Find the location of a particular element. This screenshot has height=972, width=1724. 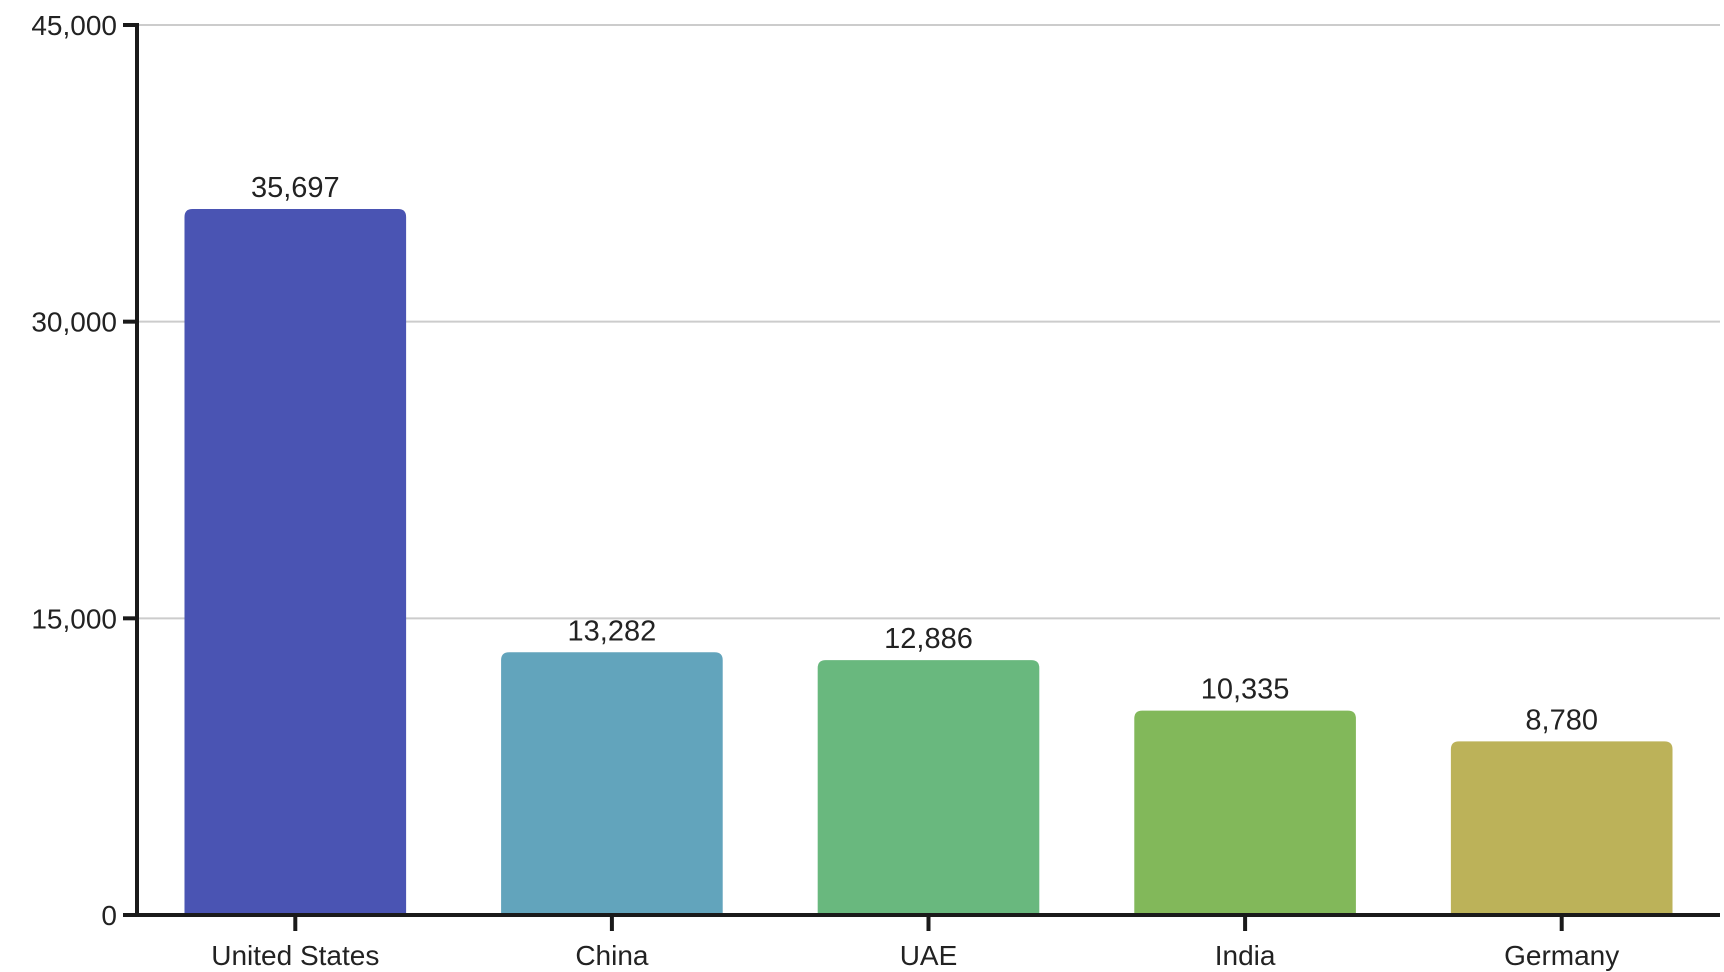

data-label: 35,697 is located at coordinates (295, 188).